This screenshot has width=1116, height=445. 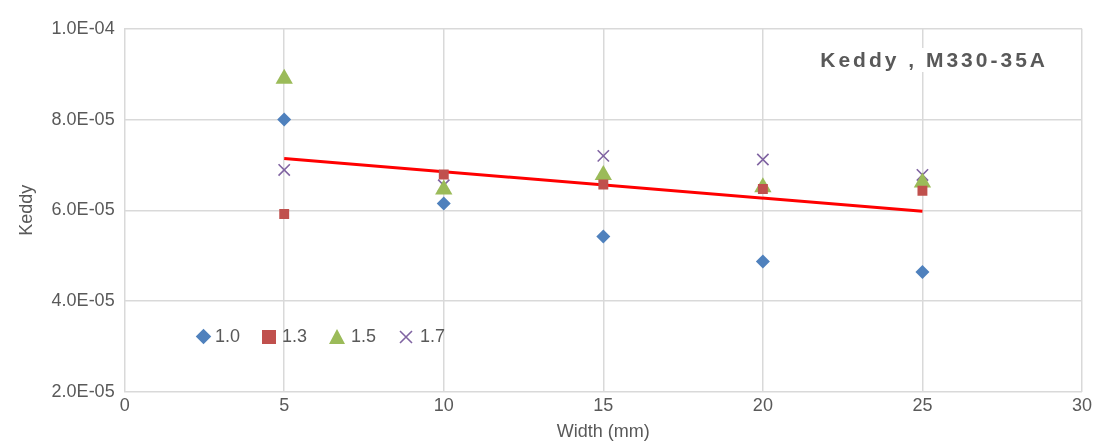 What do you see at coordinates (603, 431) in the screenshot?
I see `x-axis-title: Width (mm)` at bounding box center [603, 431].